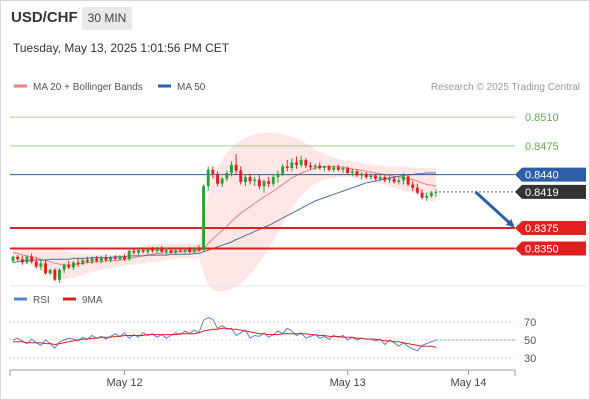 The width and height of the screenshot is (590, 400). Describe the element at coordinates (191, 87) in the screenshot. I see `legend-label-1: MA 50` at that location.